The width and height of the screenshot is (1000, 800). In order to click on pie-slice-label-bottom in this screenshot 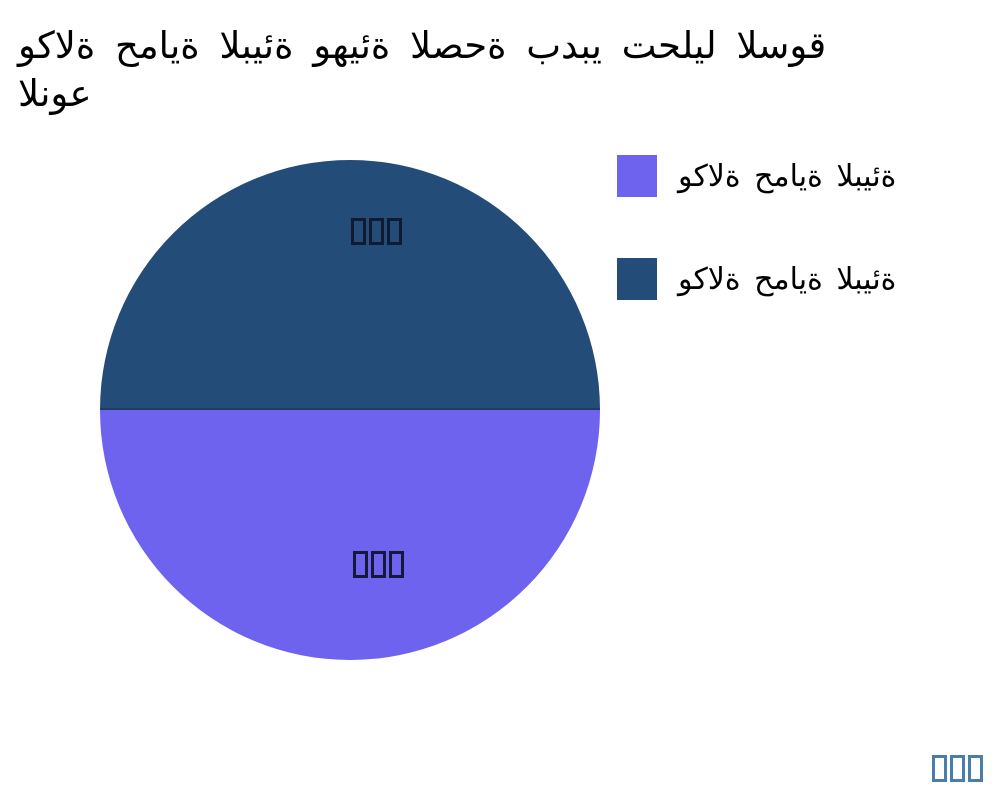, I will do `click(378, 564)`.